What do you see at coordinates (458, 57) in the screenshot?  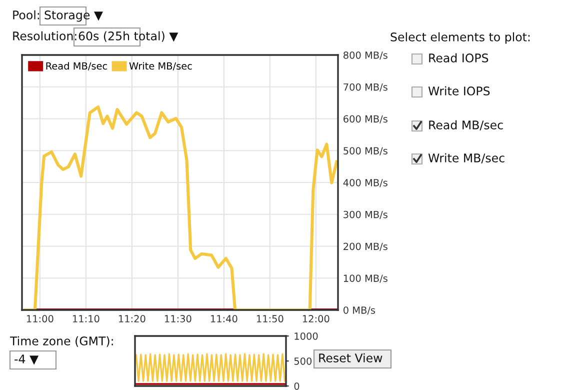 I see `text: Read IOPS` at bounding box center [458, 57].